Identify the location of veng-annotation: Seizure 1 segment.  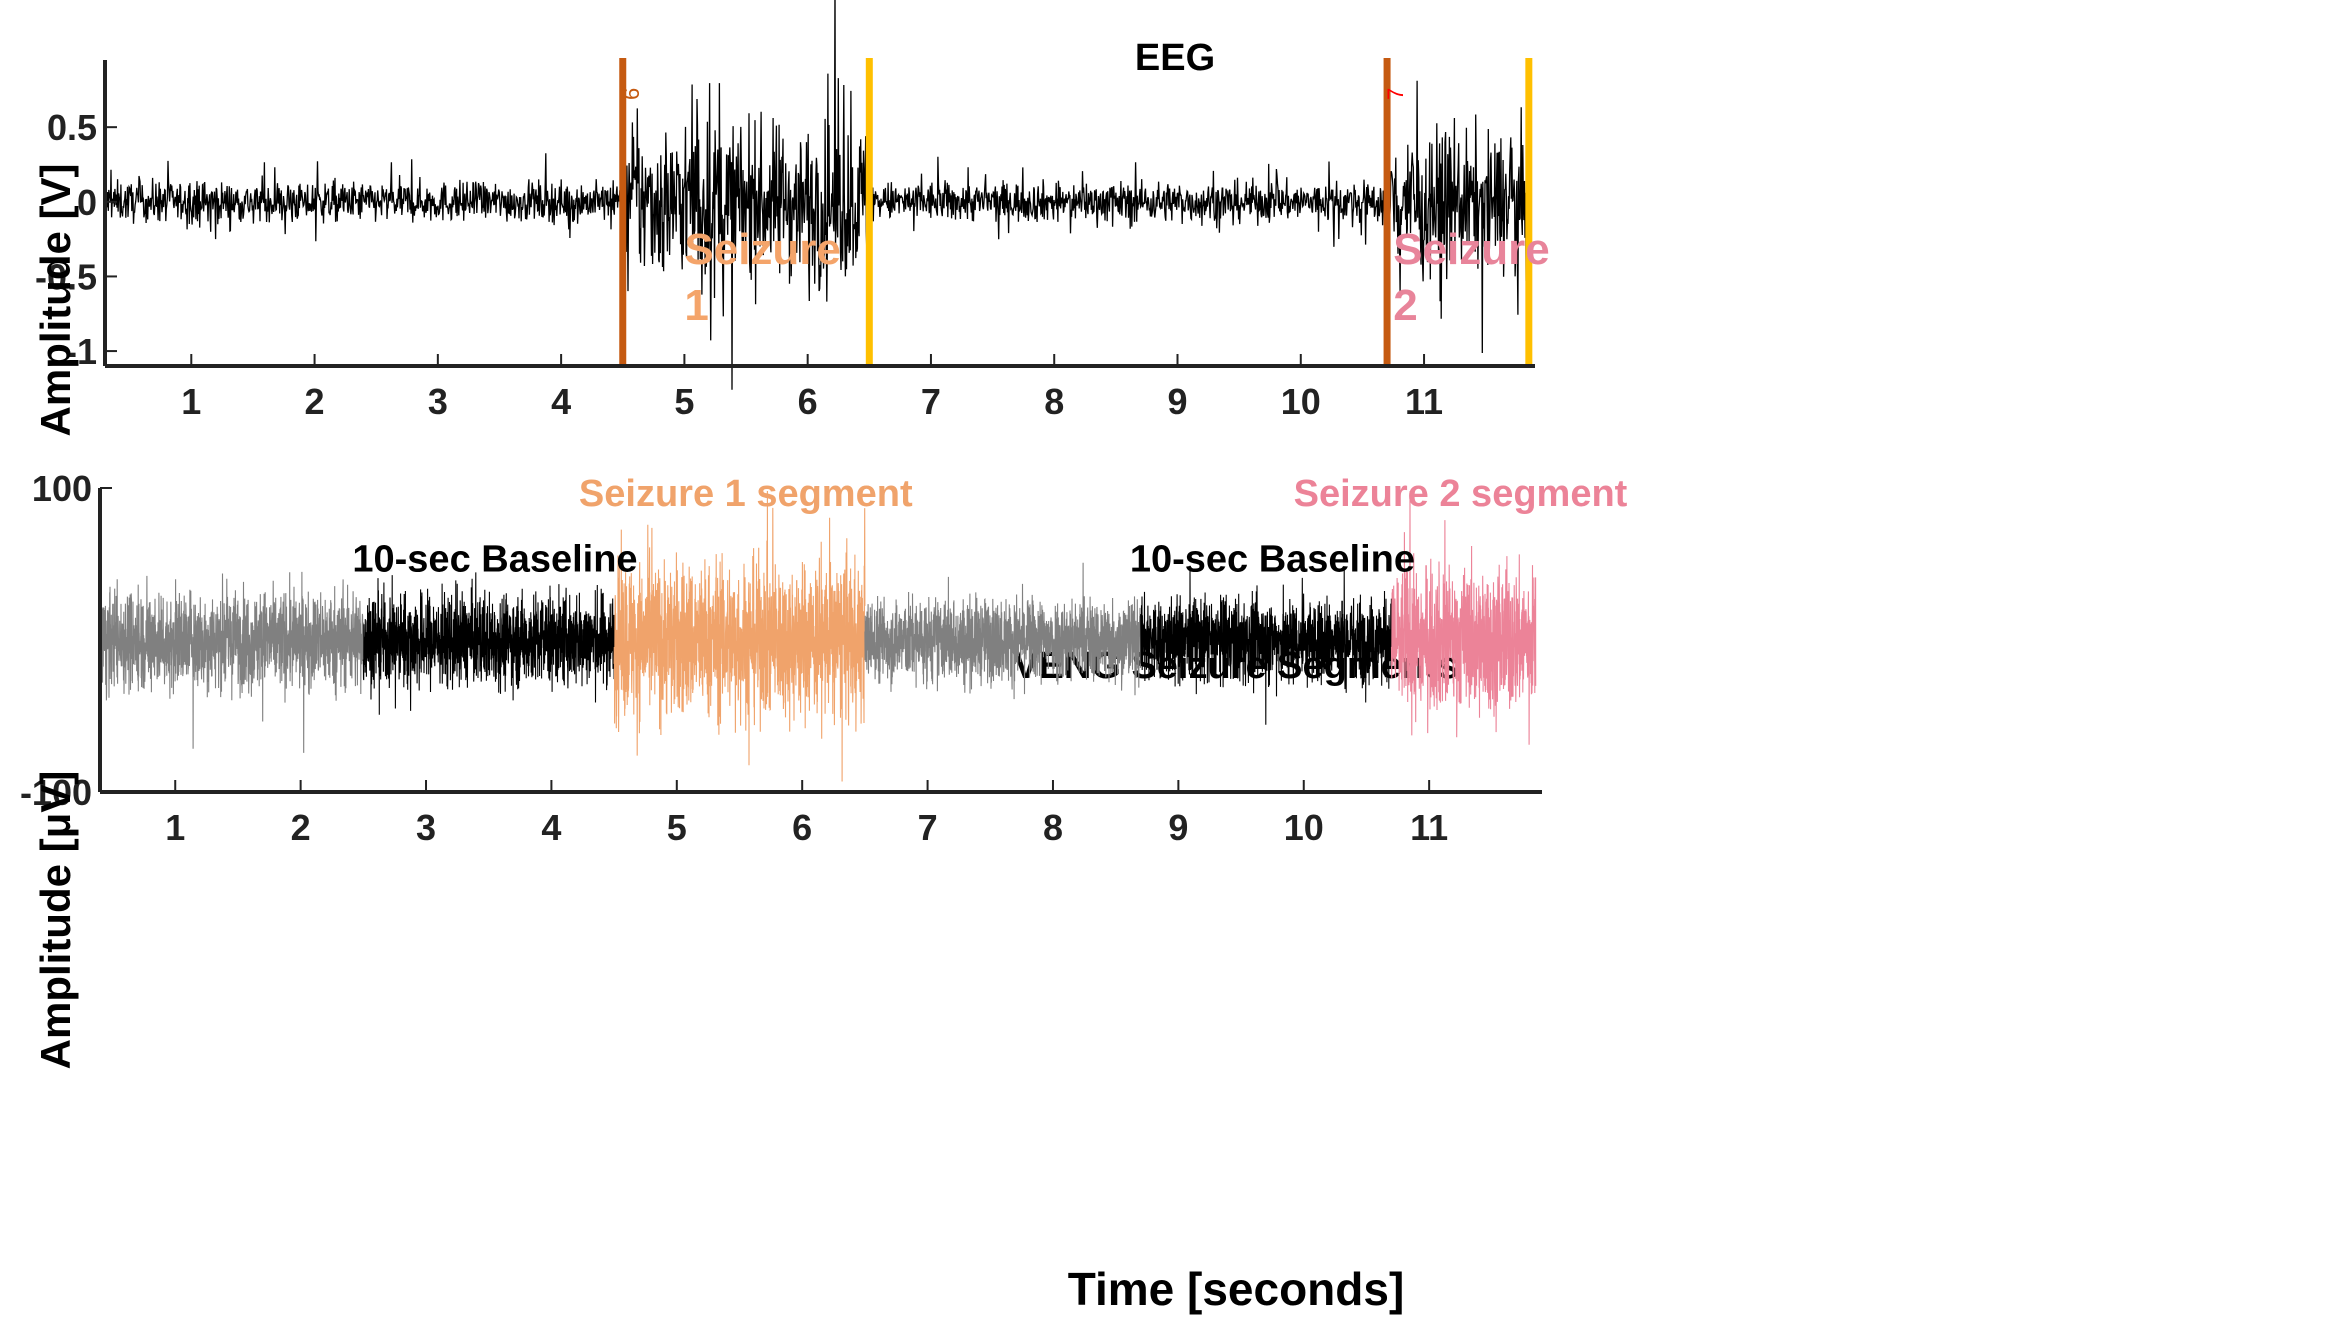
(746, 494).